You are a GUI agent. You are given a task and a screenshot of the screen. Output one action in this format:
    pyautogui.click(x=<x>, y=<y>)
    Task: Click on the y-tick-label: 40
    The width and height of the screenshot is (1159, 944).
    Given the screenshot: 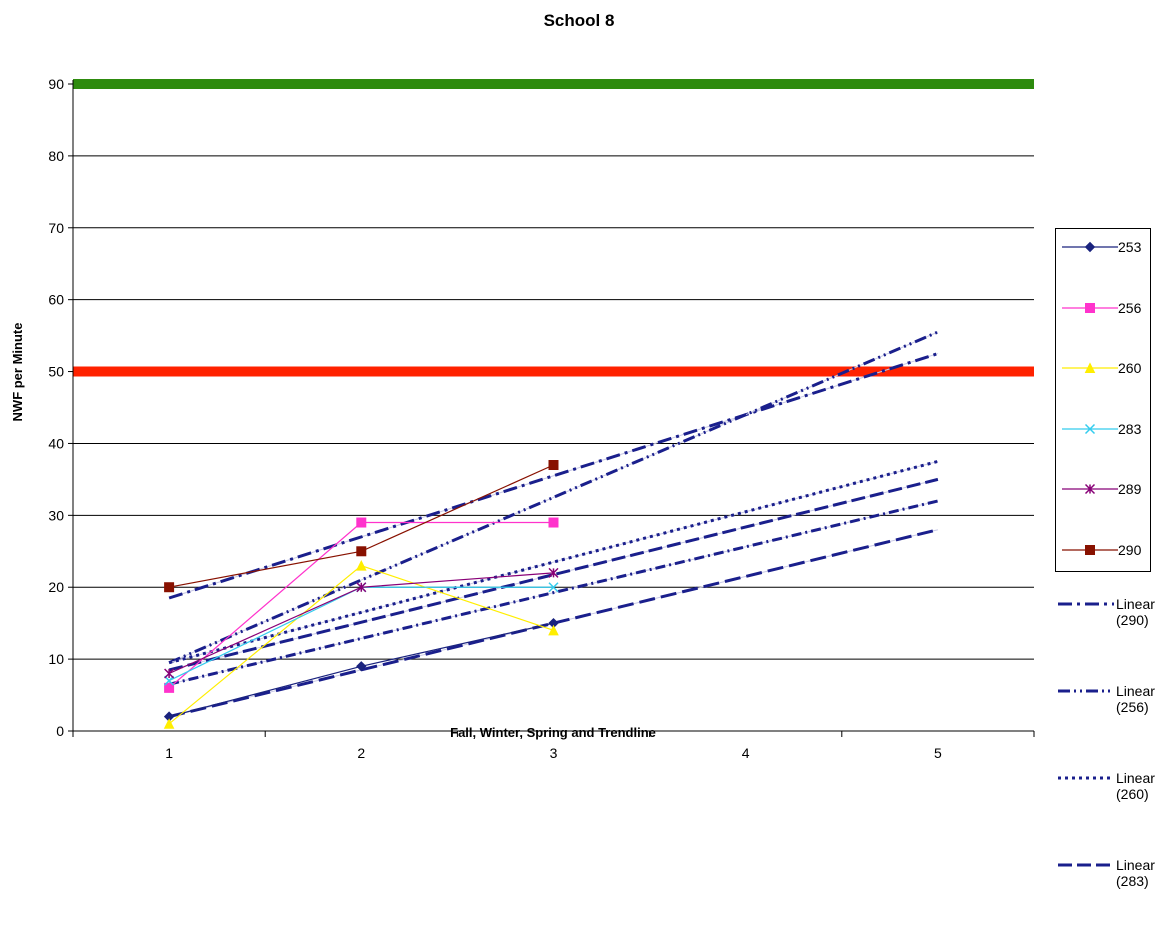 What is the action you would take?
    pyautogui.click(x=56, y=443)
    